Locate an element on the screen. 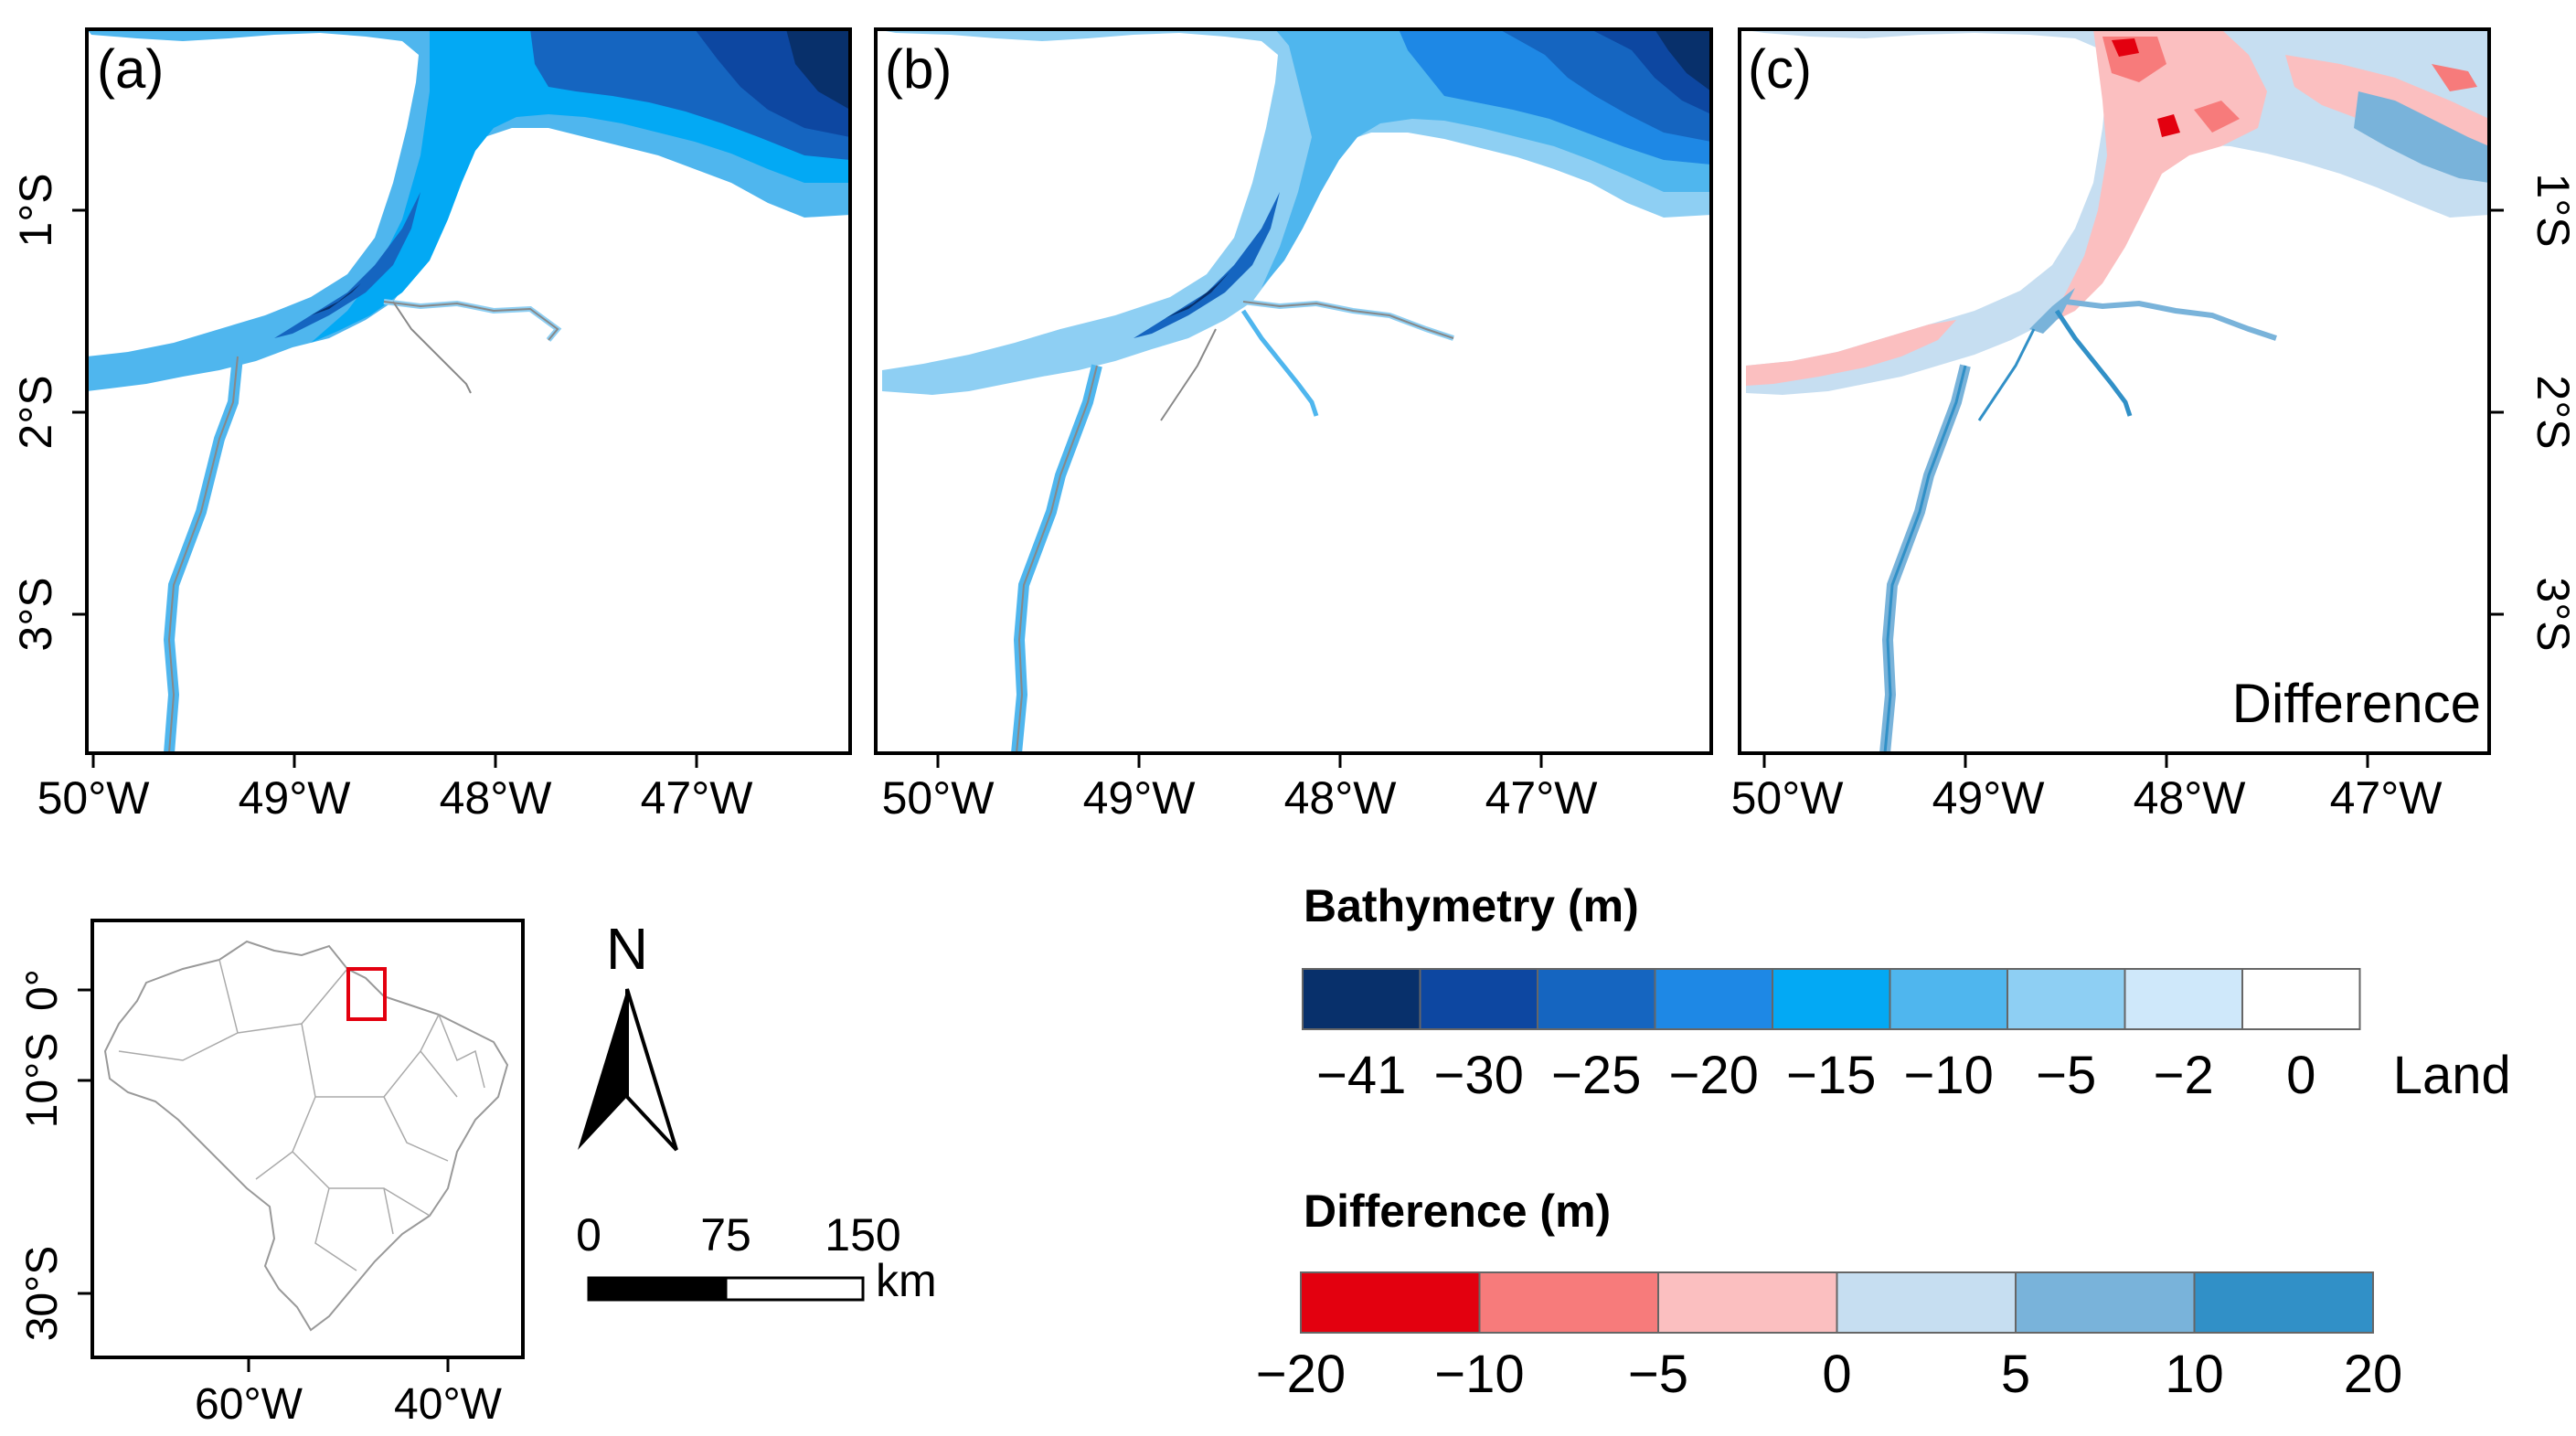 Image resolution: width=2576 pixels, height=1436 pixels. scale-unit: km is located at coordinates (907, 1280).